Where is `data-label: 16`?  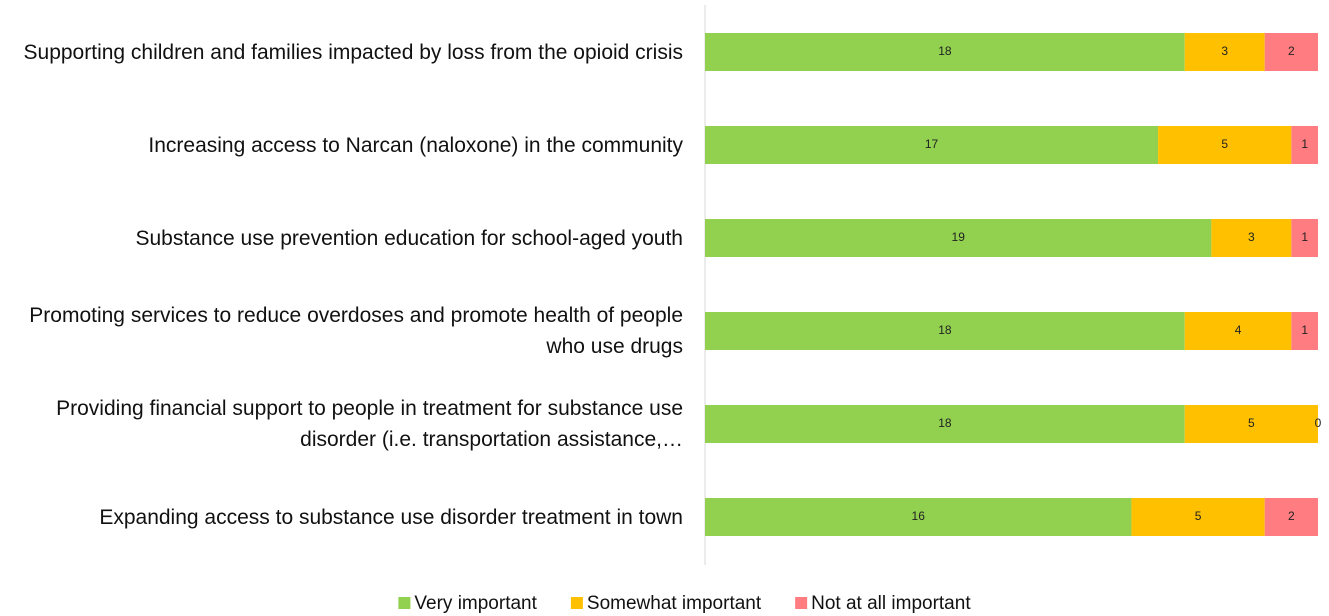
data-label: 16 is located at coordinates (919, 516).